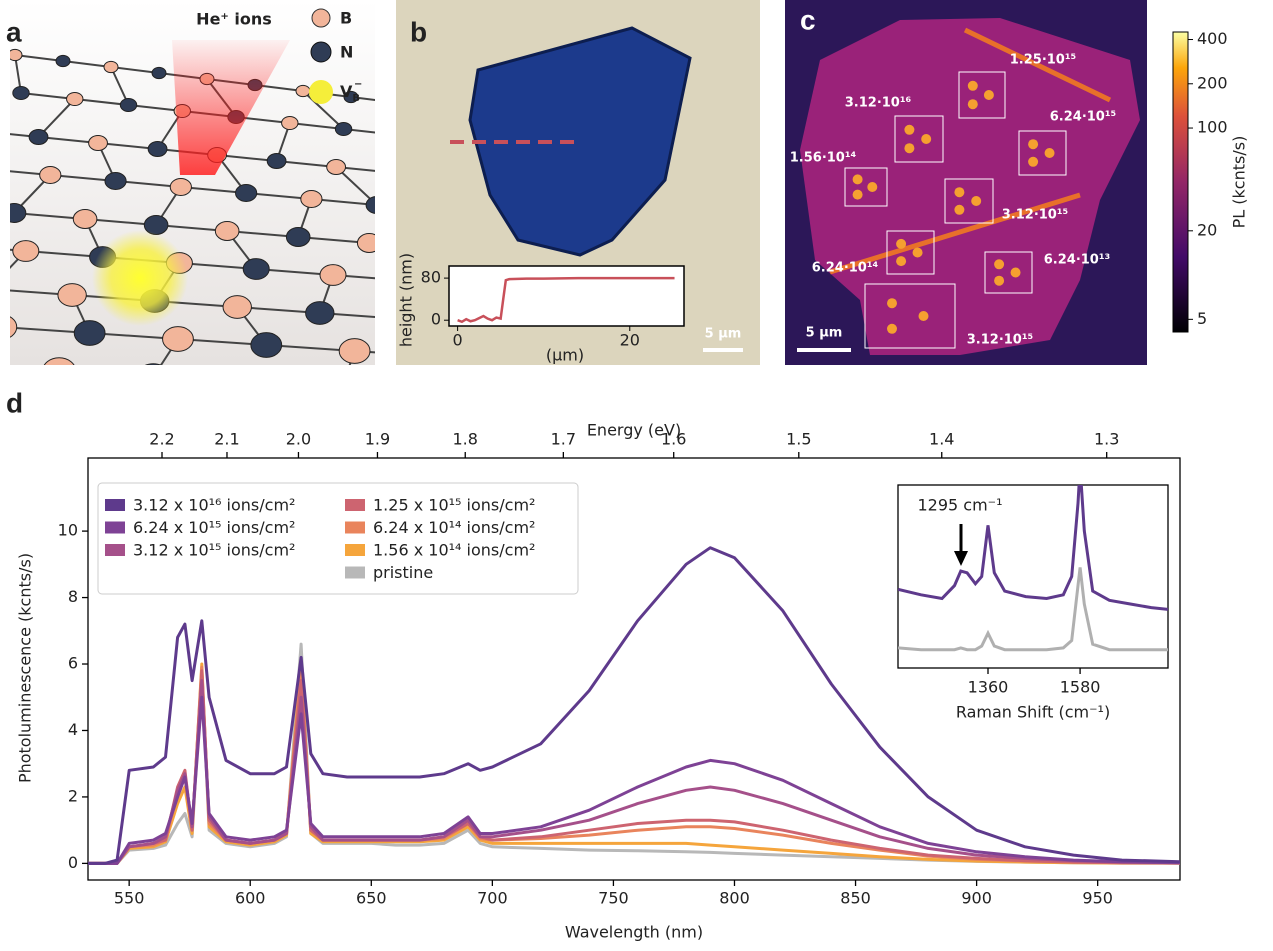 This screenshot has height=951, width=1273. What do you see at coordinates (321, 92) in the screenshot?
I see `legend-vb` at bounding box center [321, 92].